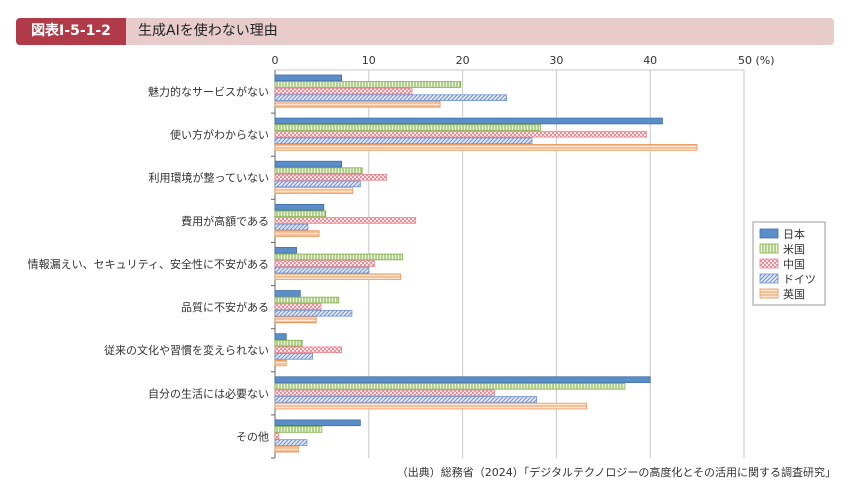 The height and width of the screenshot is (492, 858). Describe the element at coordinates (225, 307) in the screenshot. I see `category-label: 品質に不安がある` at that location.